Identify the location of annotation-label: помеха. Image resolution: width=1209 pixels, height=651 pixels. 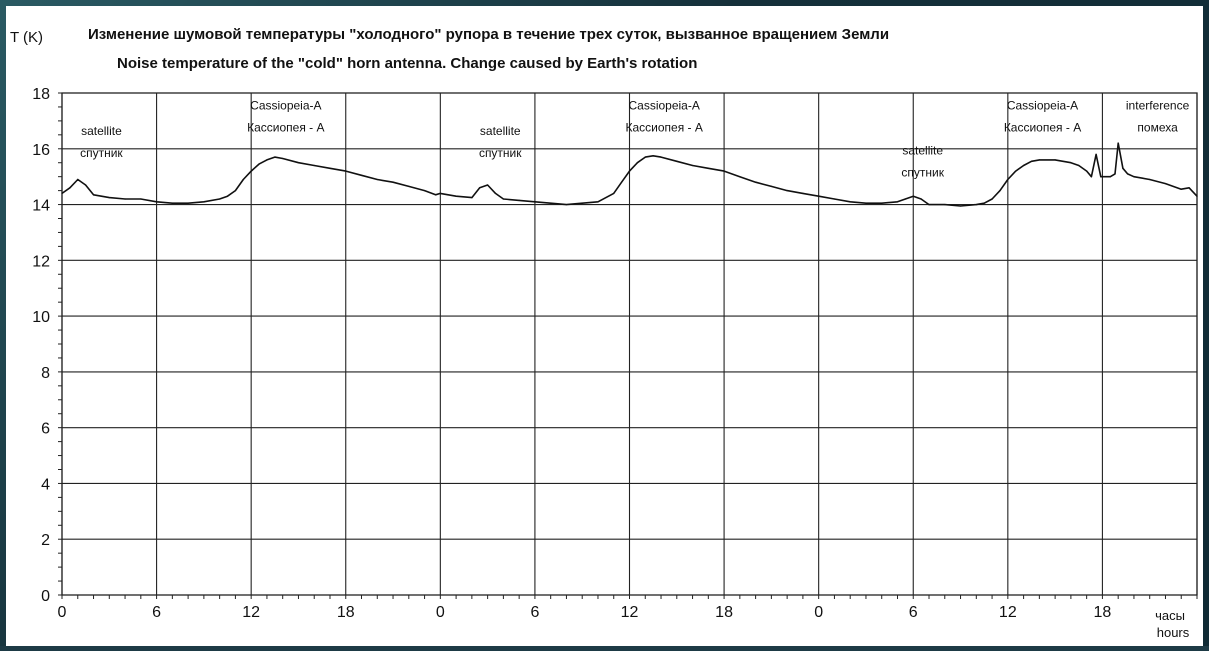
(1157, 128).